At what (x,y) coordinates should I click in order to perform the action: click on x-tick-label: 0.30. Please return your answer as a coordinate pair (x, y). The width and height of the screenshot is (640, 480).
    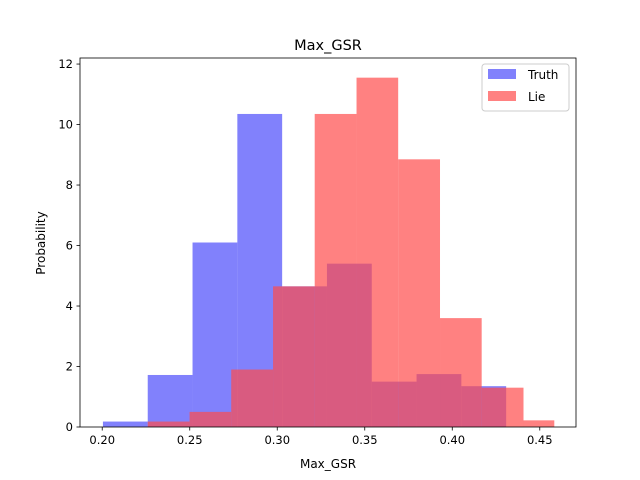
    Looking at the image, I should click on (277, 440).